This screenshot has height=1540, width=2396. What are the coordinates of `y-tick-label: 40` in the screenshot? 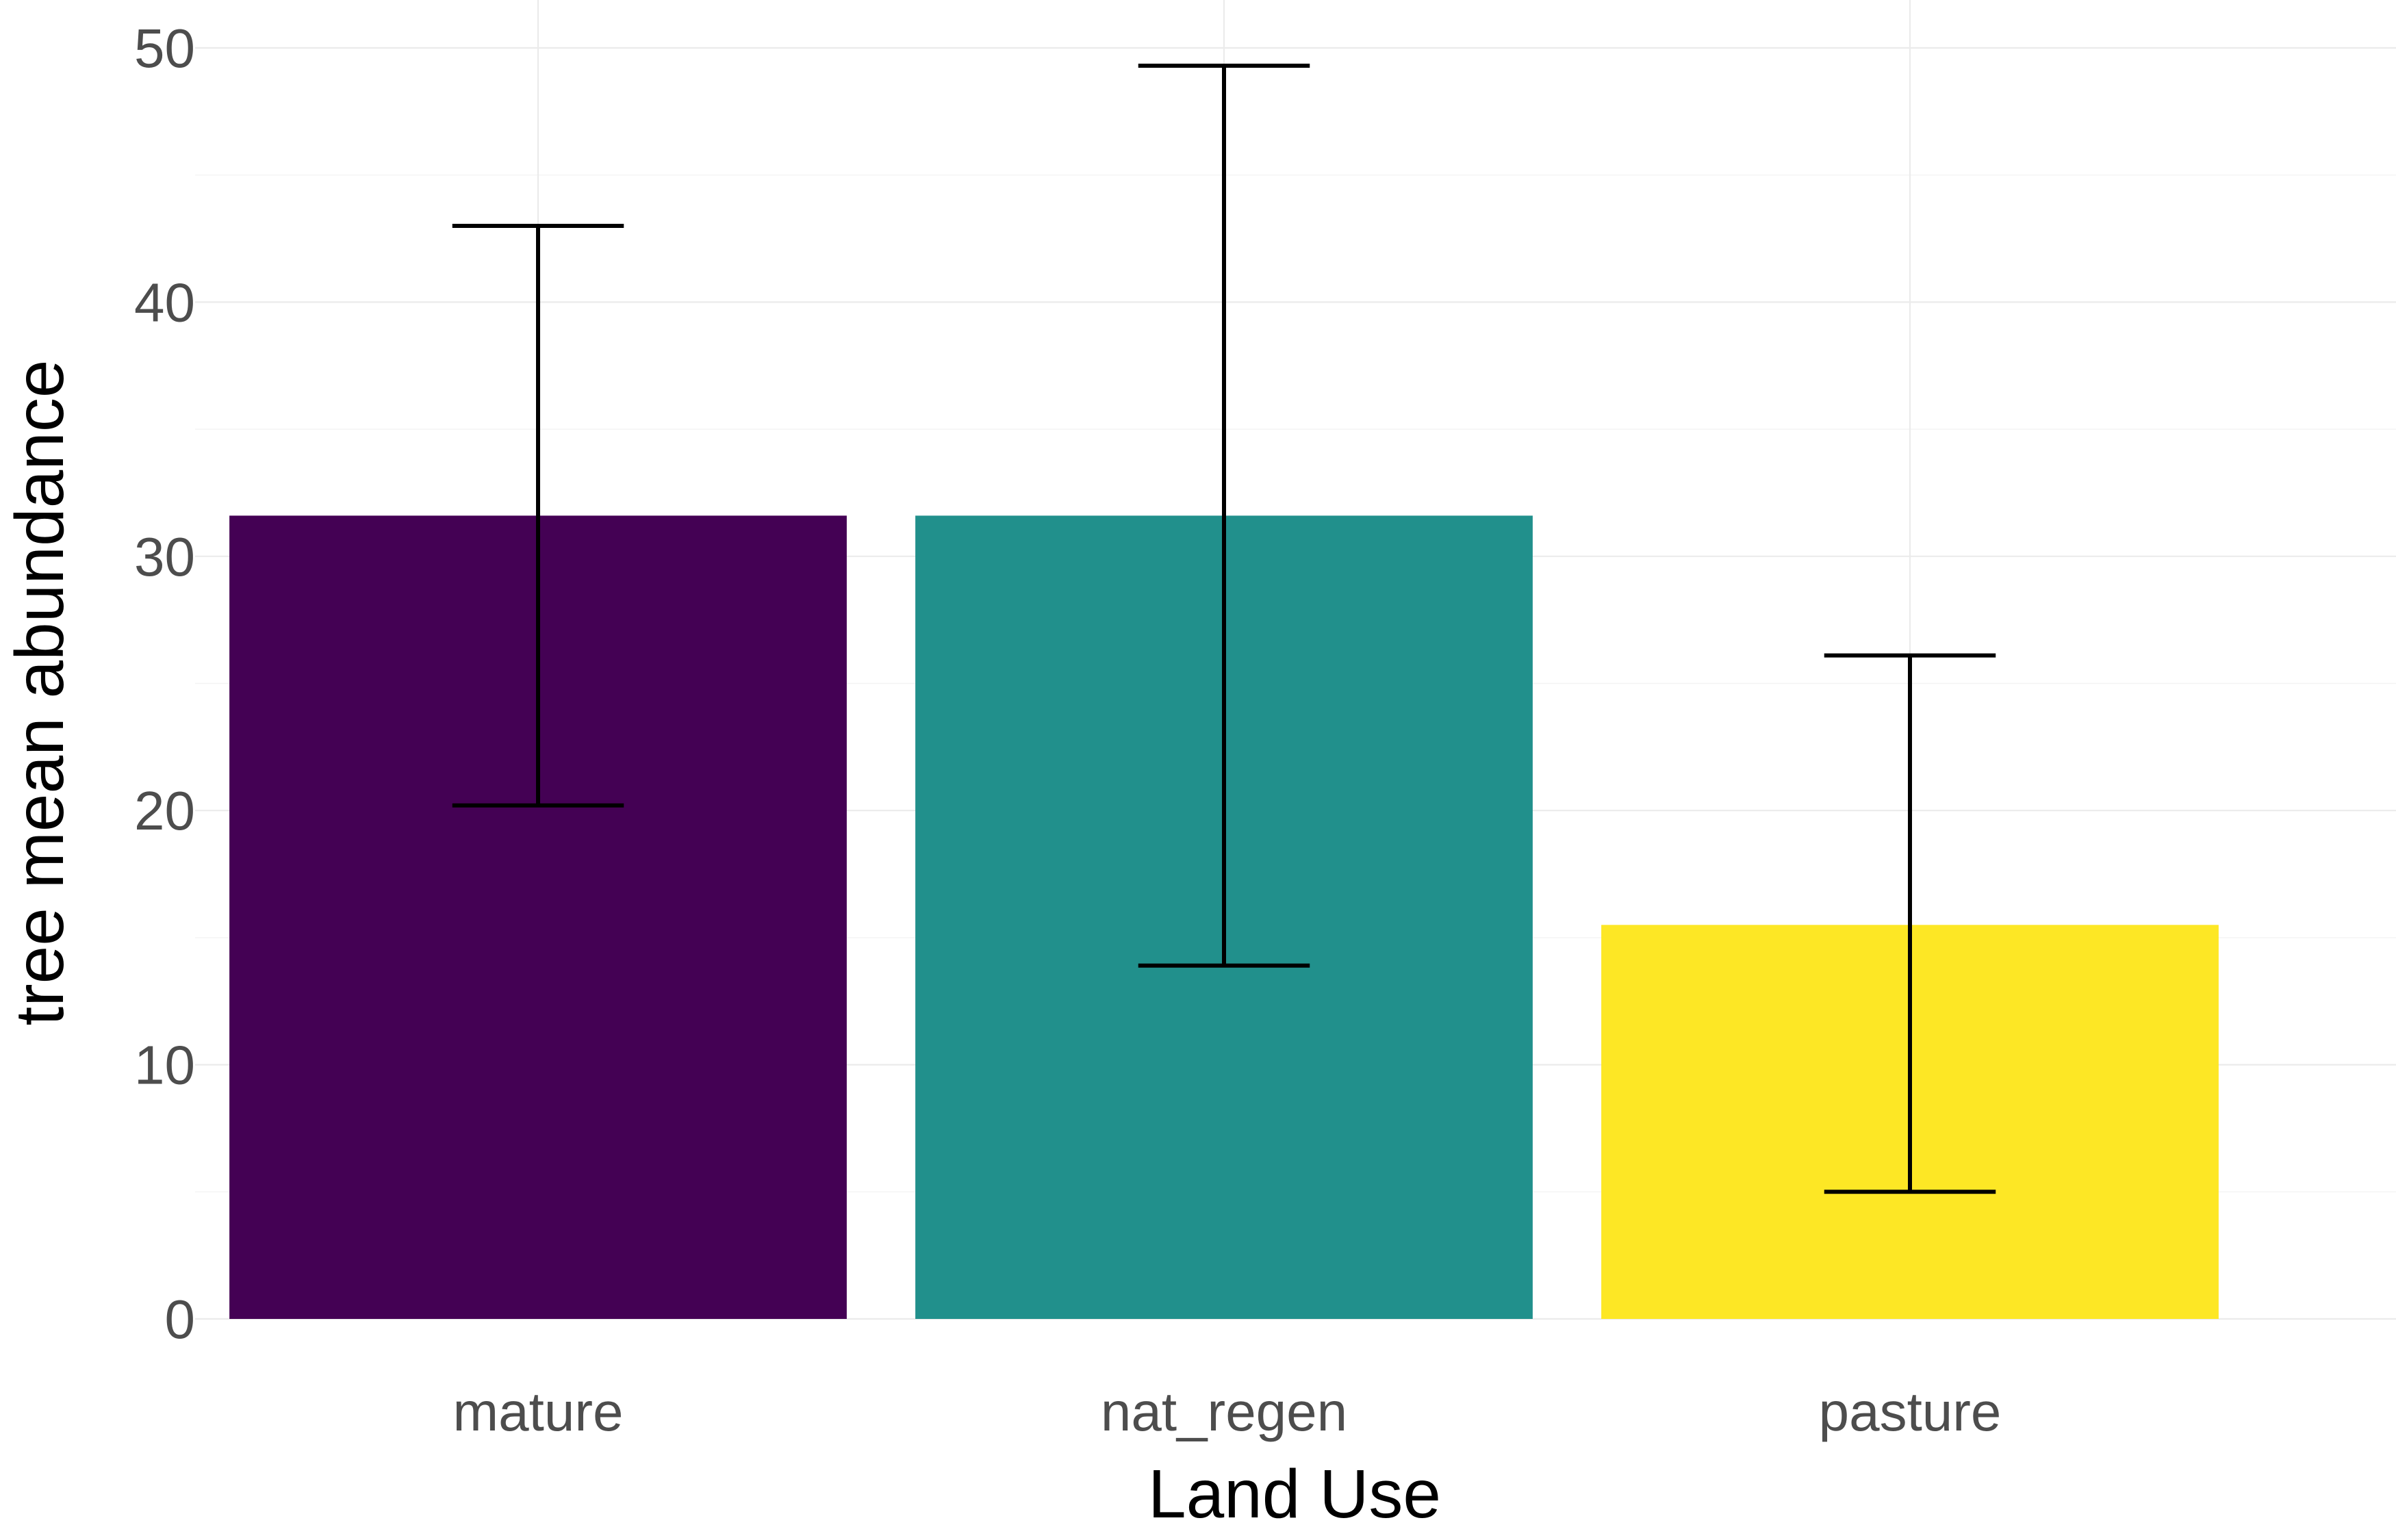 It's located at (164, 302).